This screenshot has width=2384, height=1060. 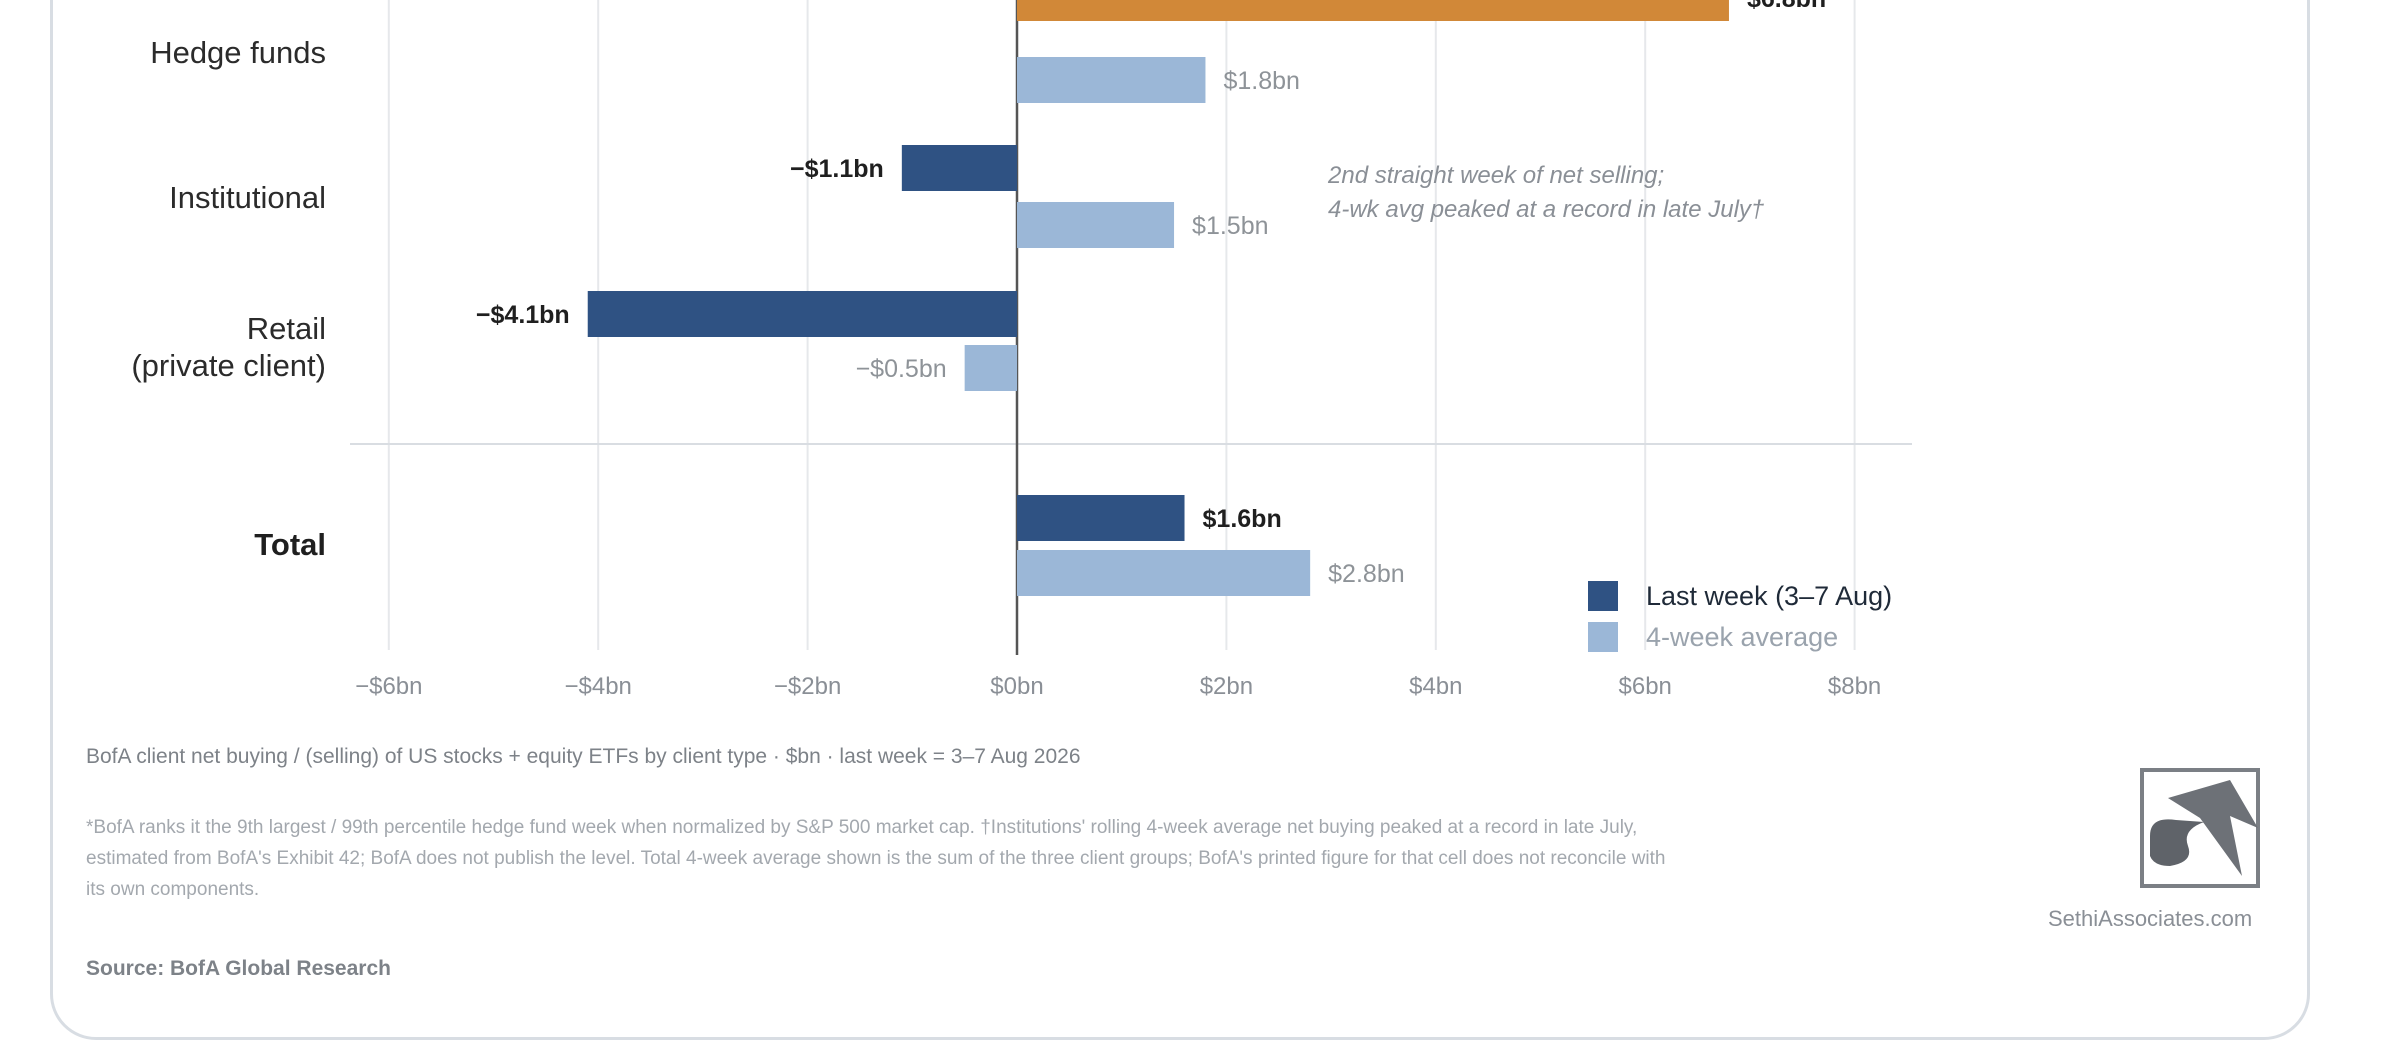 What do you see at coordinates (2200, 828) in the screenshot?
I see `sethi-logo-icon` at bounding box center [2200, 828].